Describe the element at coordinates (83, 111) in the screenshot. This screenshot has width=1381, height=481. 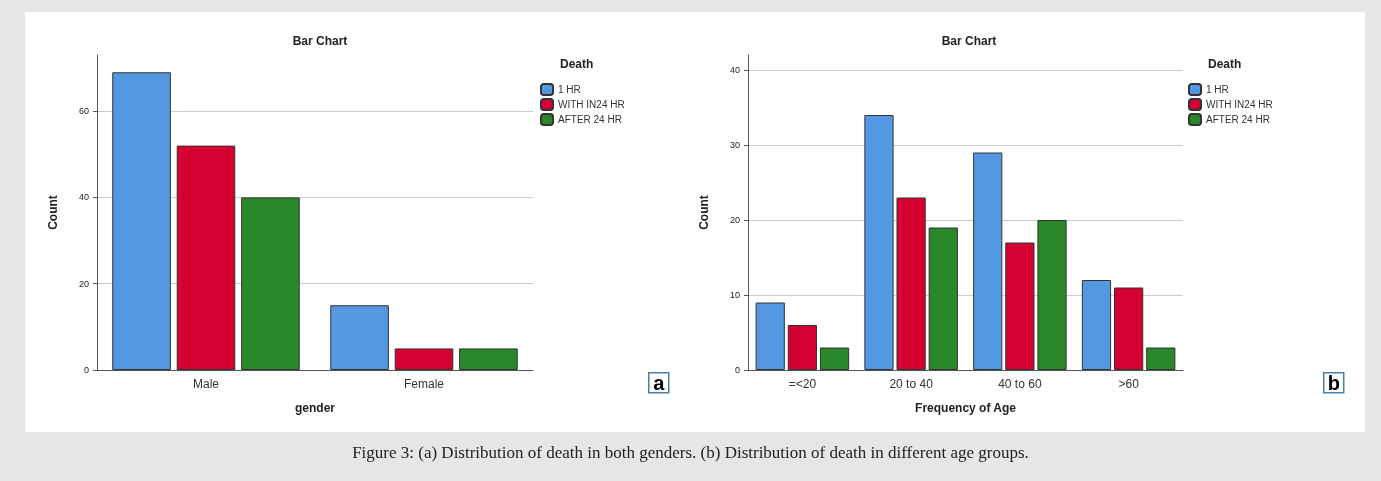
I see `y-tick-label: 60` at that location.